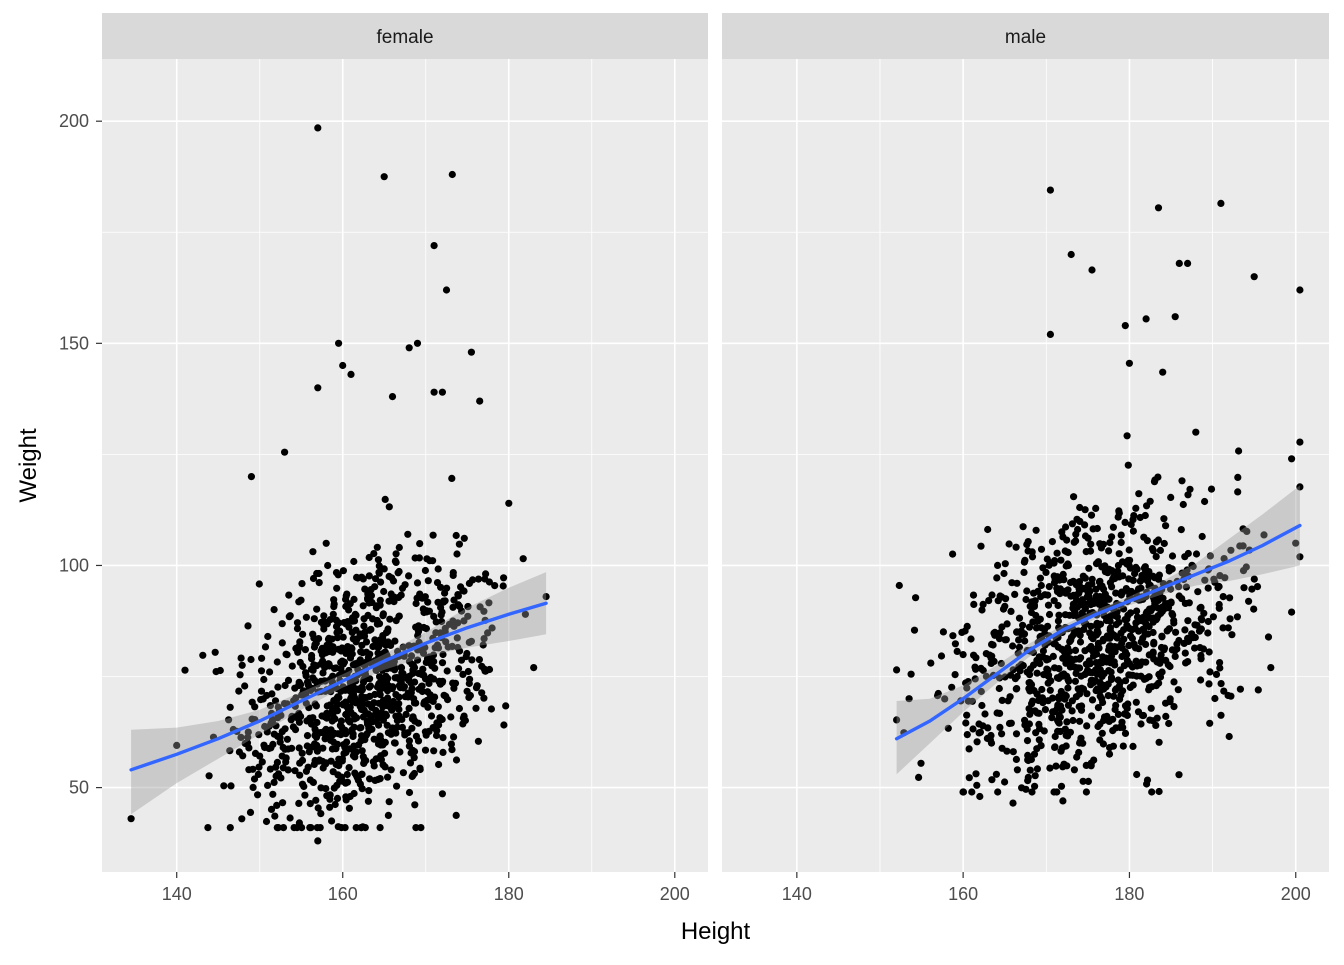 The image size is (1344, 965). What do you see at coordinates (339, 693) in the screenshot?
I see `confidence-ribbon` at bounding box center [339, 693].